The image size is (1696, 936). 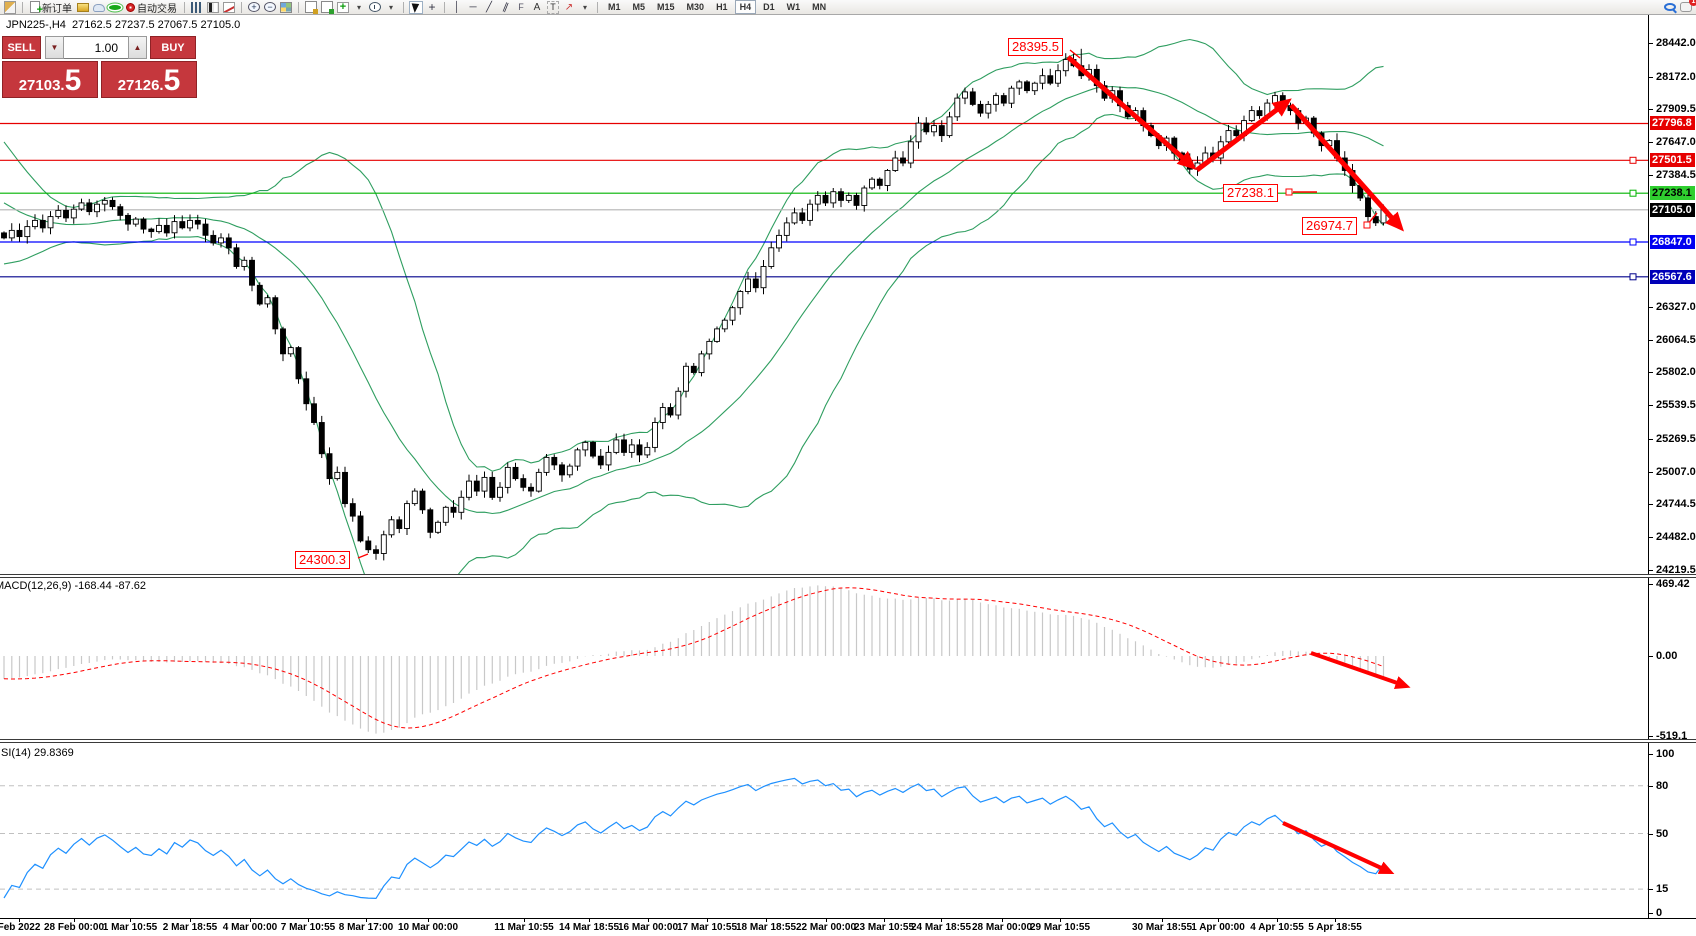 I want to click on new-chart-button, so click(x=311, y=7).